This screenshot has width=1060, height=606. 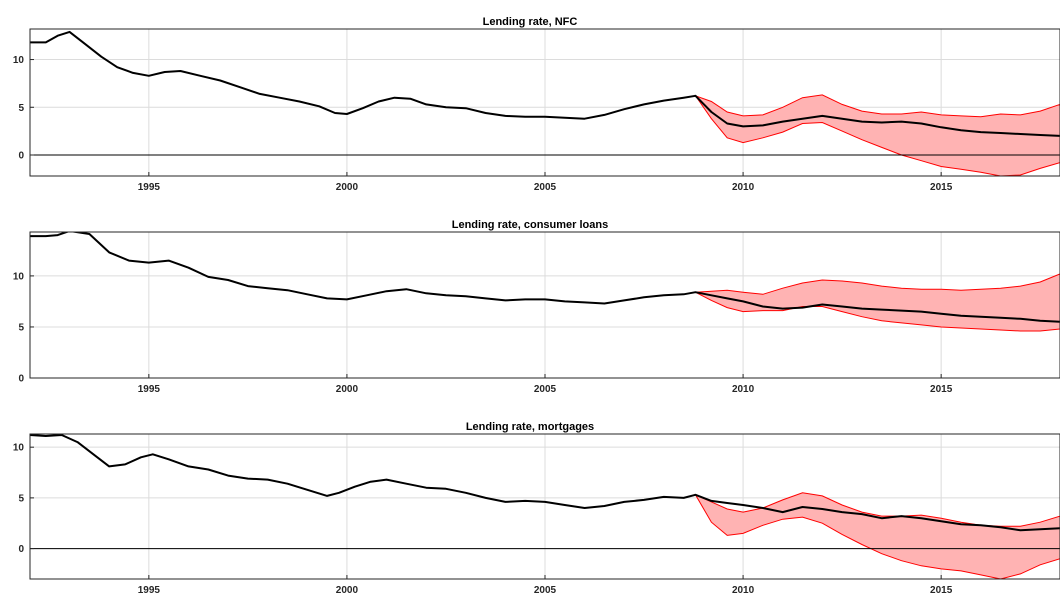 What do you see at coordinates (530, 225) in the screenshot?
I see `chart-title: Lending rate, consumer loans` at bounding box center [530, 225].